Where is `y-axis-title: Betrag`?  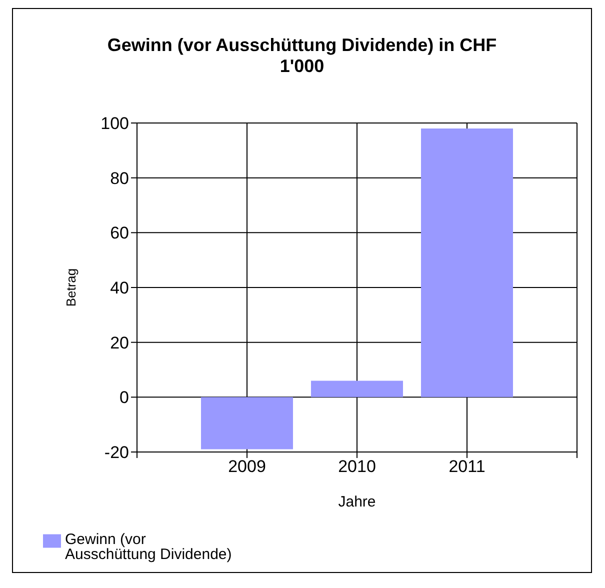
y-axis-title: Betrag is located at coordinates (71, 287).